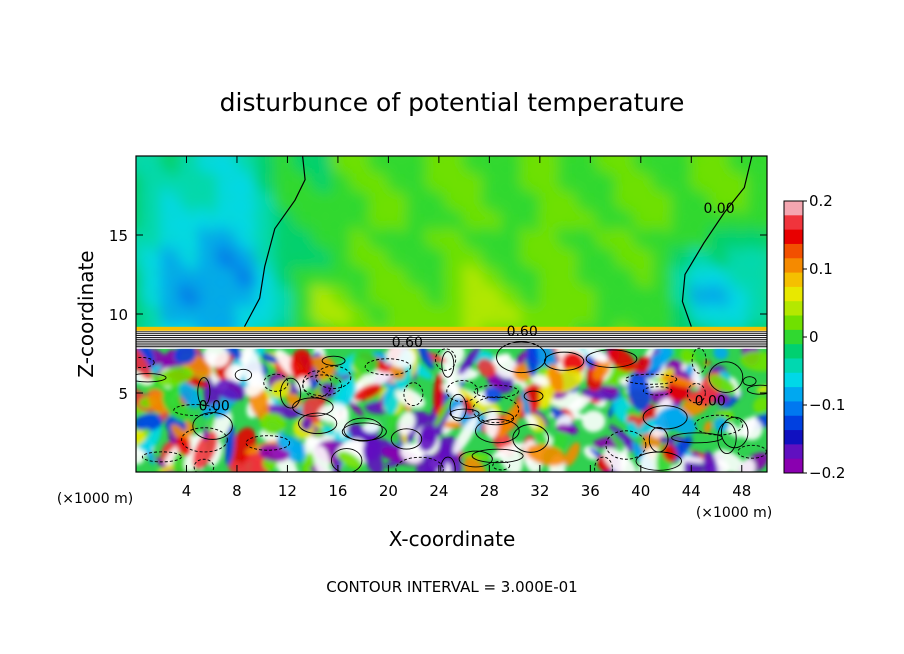 This screenshot has height=654, width=904. Describe the element at coordinates (123, 394) in the screenshot. I see `y-tick-label: 5` at that location.